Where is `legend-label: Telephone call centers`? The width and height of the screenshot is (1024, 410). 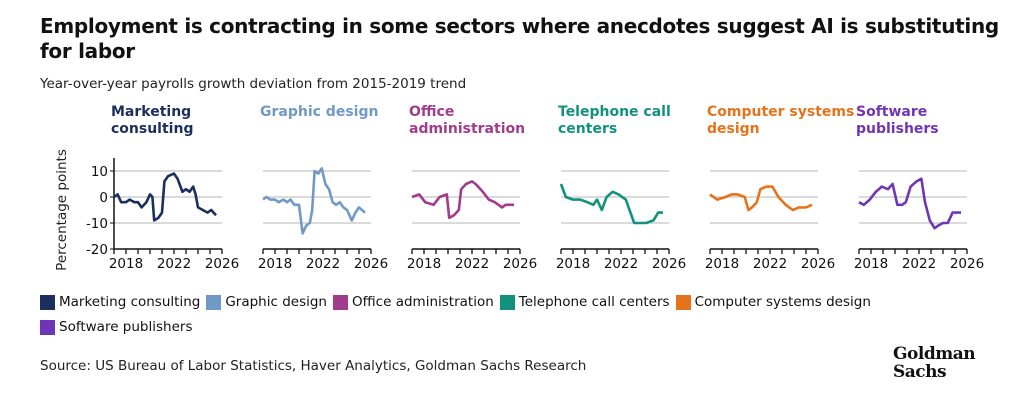
legend-label: Telephone call centers is located at coordinates (594, 302).